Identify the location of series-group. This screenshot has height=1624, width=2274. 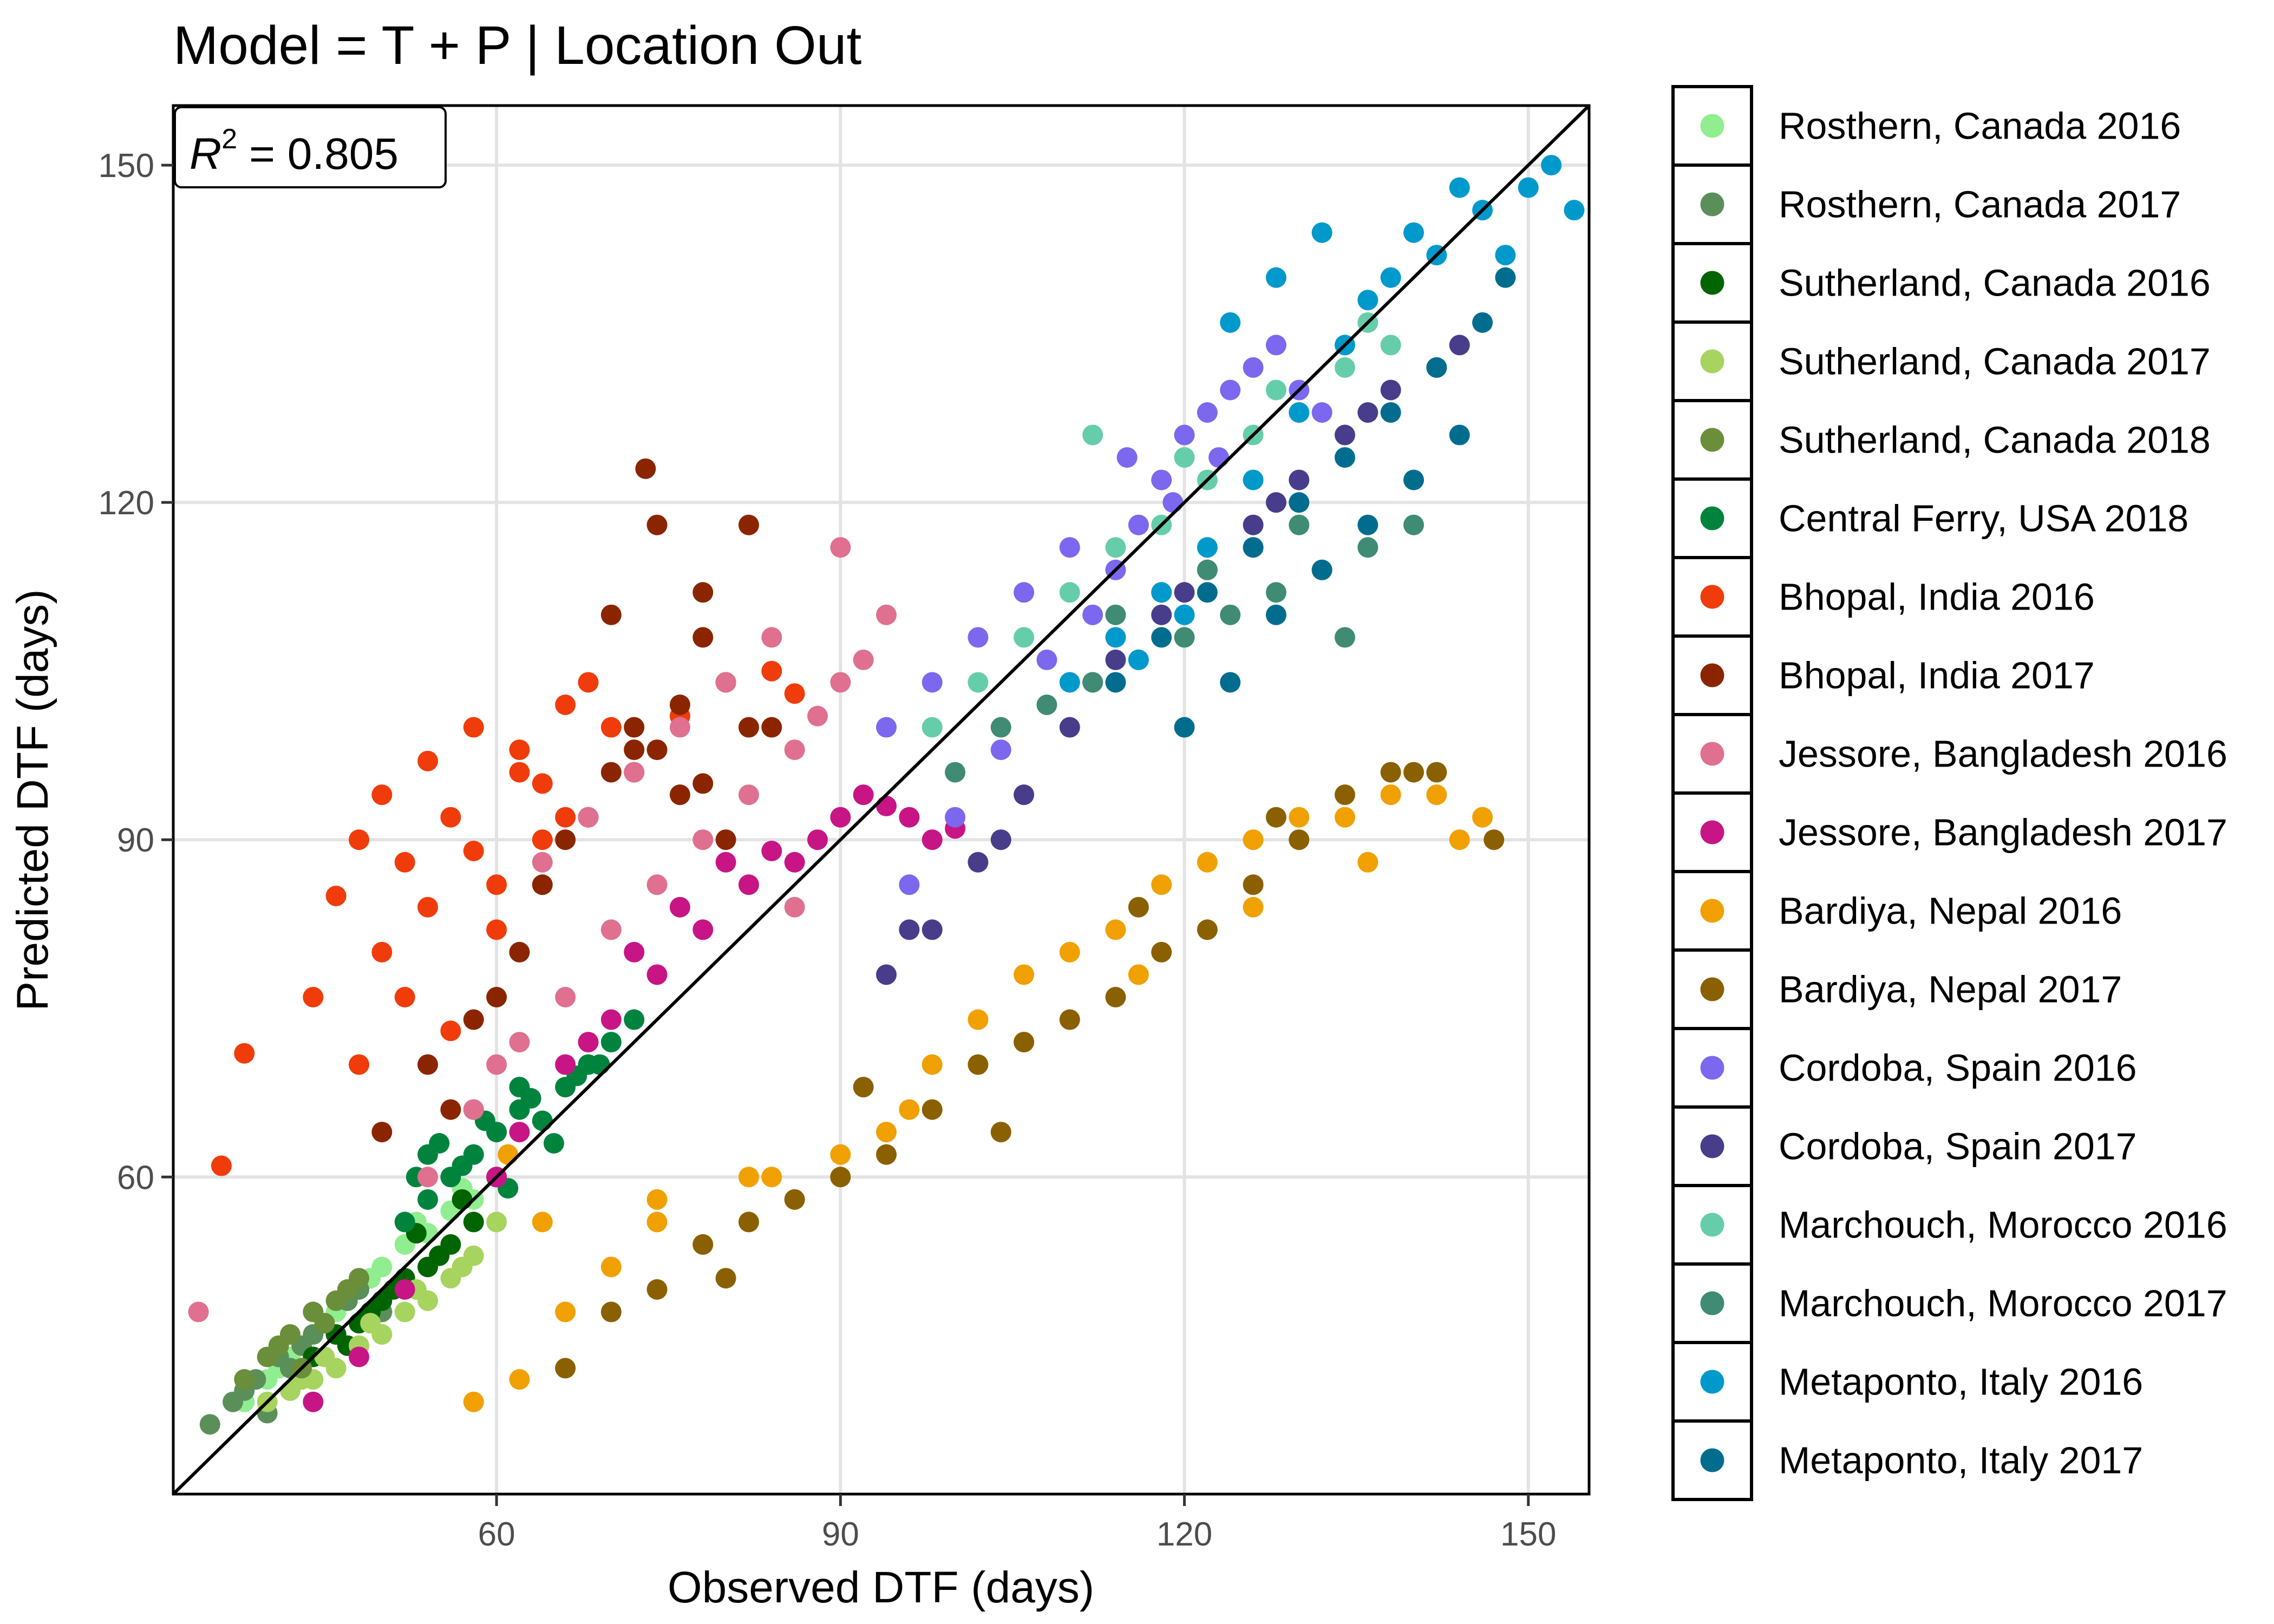
(635, 1098).